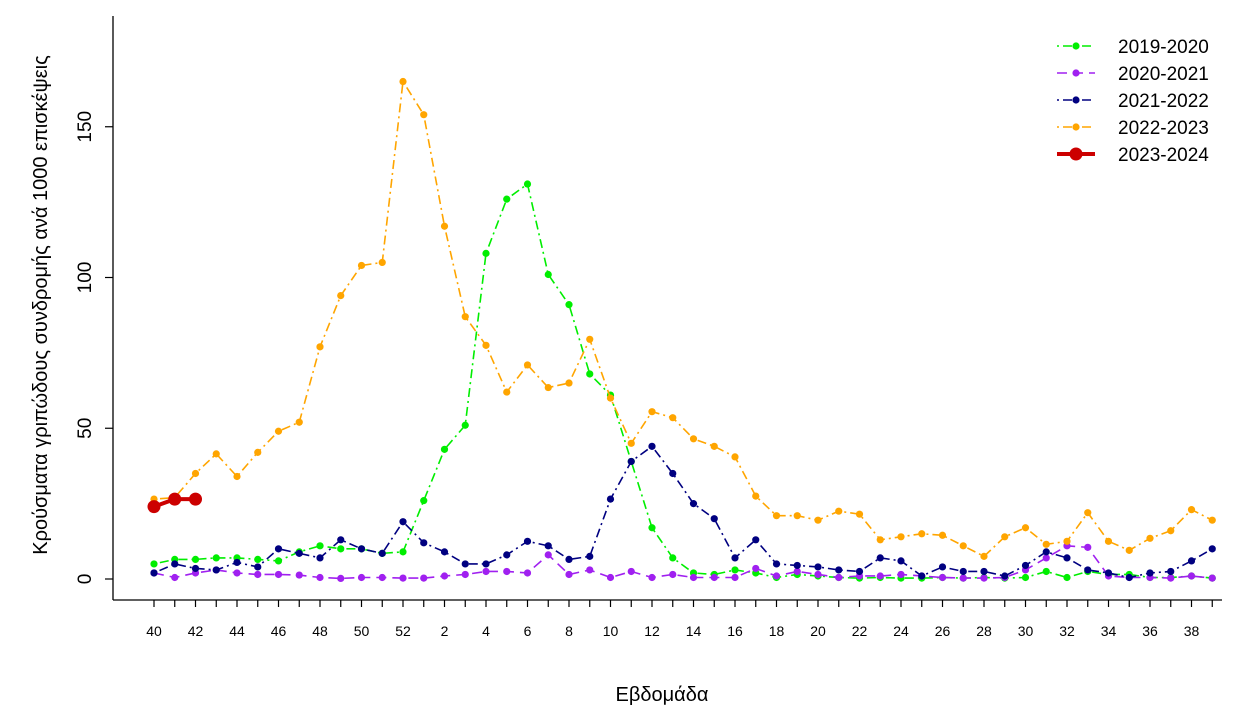  I want to click on x-tick-label: 42, so click(196, 631).